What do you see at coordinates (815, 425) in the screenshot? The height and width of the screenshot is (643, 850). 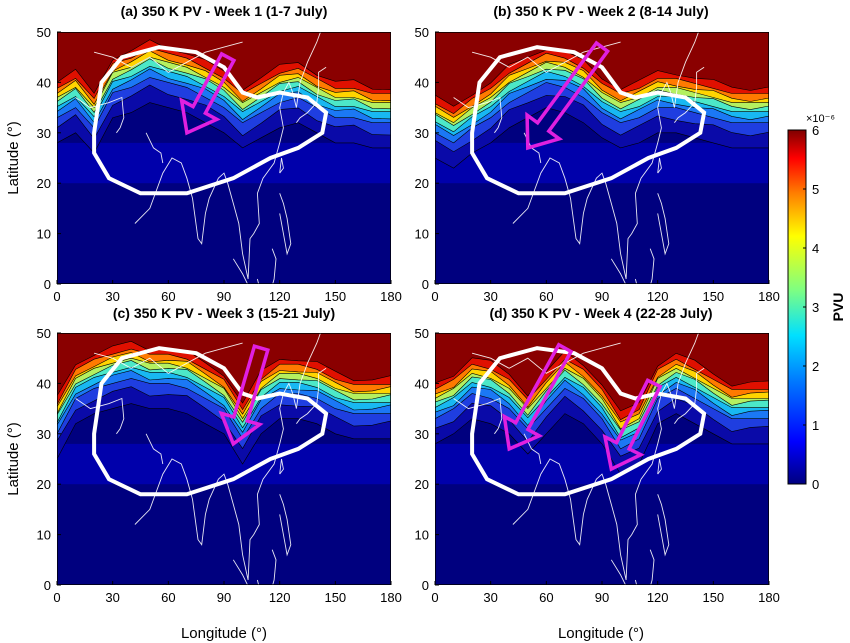 I see `colorbar-tick-label: 1` at bounding box center [815, 425].